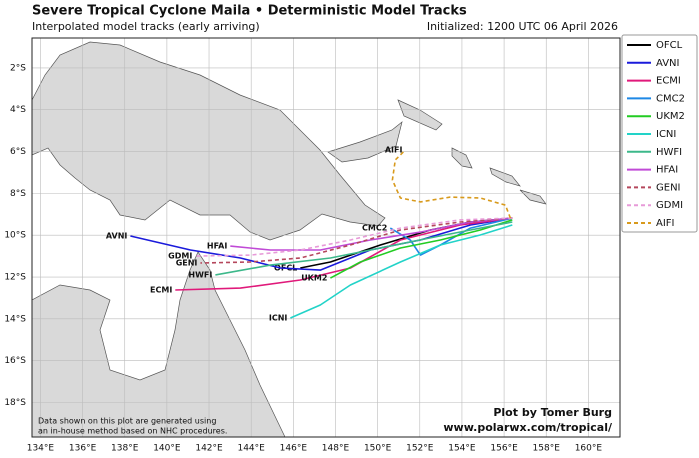 The height and width of the screenshot is (458, 699). Describe the element at coordinates (278, 318) in the screenshot. I see `track-end-label: ICNI` at that location.